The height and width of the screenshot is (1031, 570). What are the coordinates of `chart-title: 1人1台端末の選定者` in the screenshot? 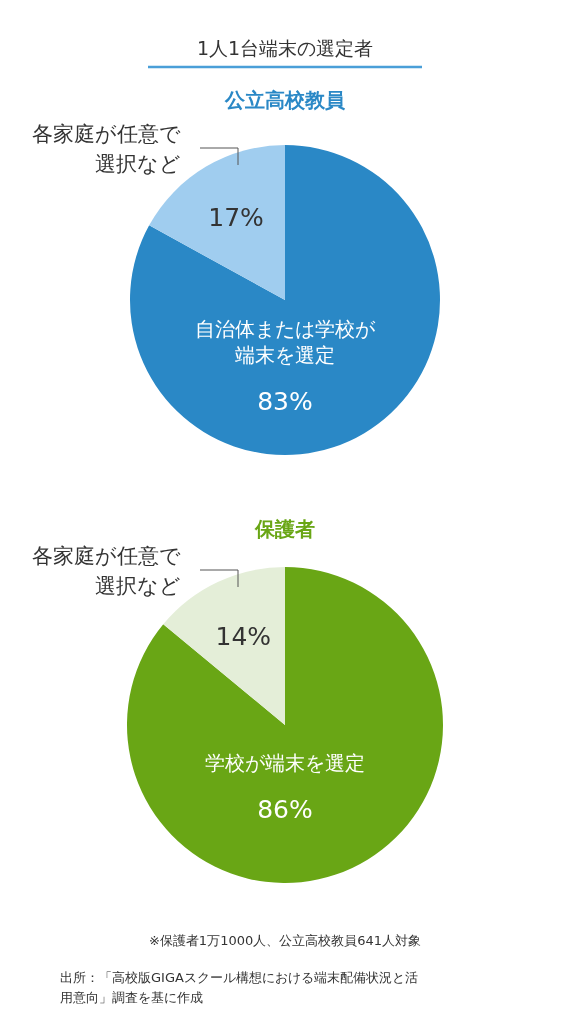 It's located at (285, 48).